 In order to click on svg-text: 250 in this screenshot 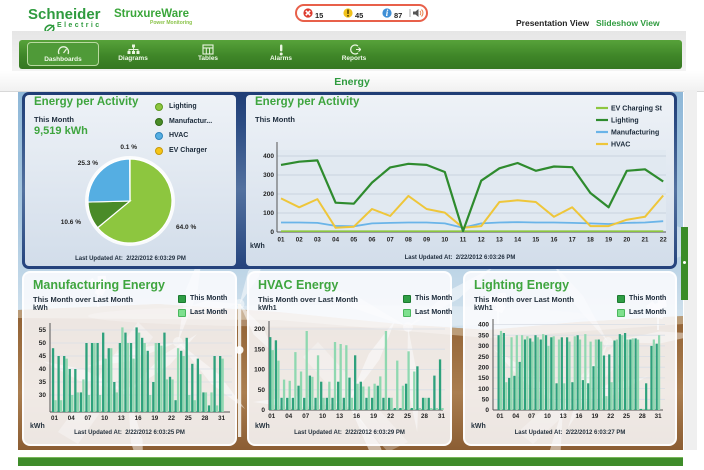, I will do `click(483, 357)`.